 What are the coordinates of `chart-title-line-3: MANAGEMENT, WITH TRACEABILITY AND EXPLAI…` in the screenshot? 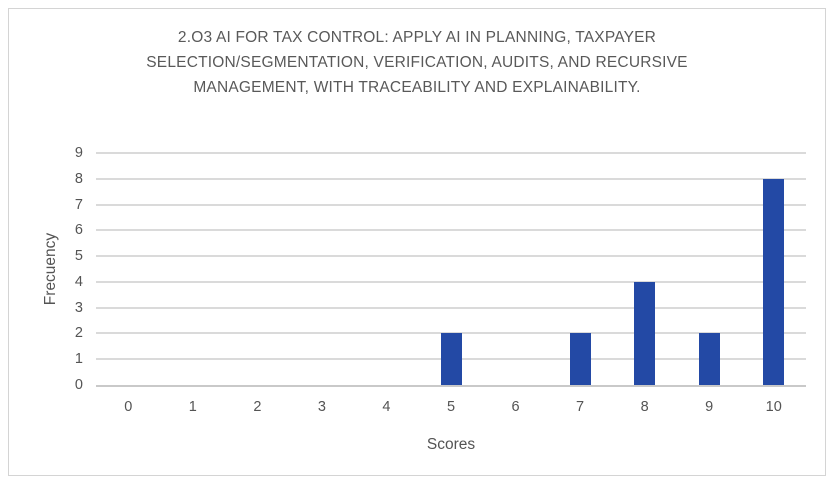 It's located at (417, 87).